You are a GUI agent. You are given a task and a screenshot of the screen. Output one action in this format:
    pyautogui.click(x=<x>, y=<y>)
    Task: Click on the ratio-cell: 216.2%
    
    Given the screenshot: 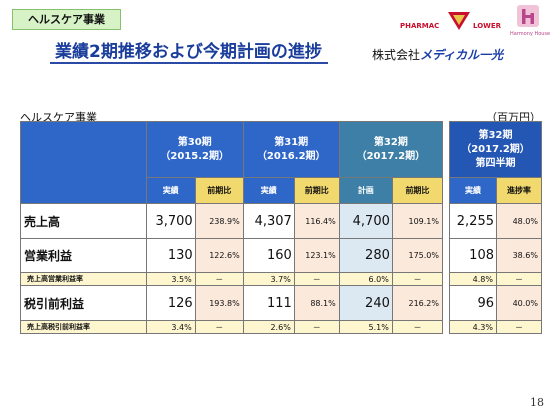 What is the action you would take?
    pyautogui.click(x=417, y=303)
    